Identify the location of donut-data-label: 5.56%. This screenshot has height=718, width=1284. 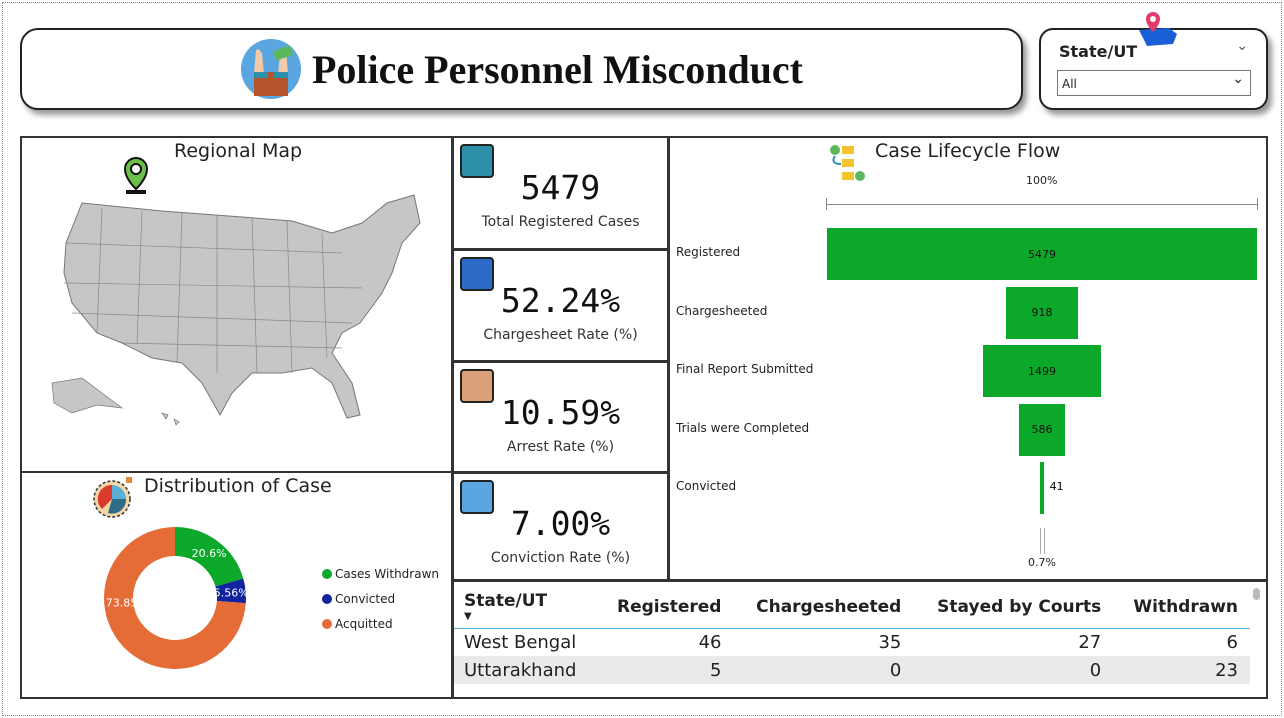
(231, 592).